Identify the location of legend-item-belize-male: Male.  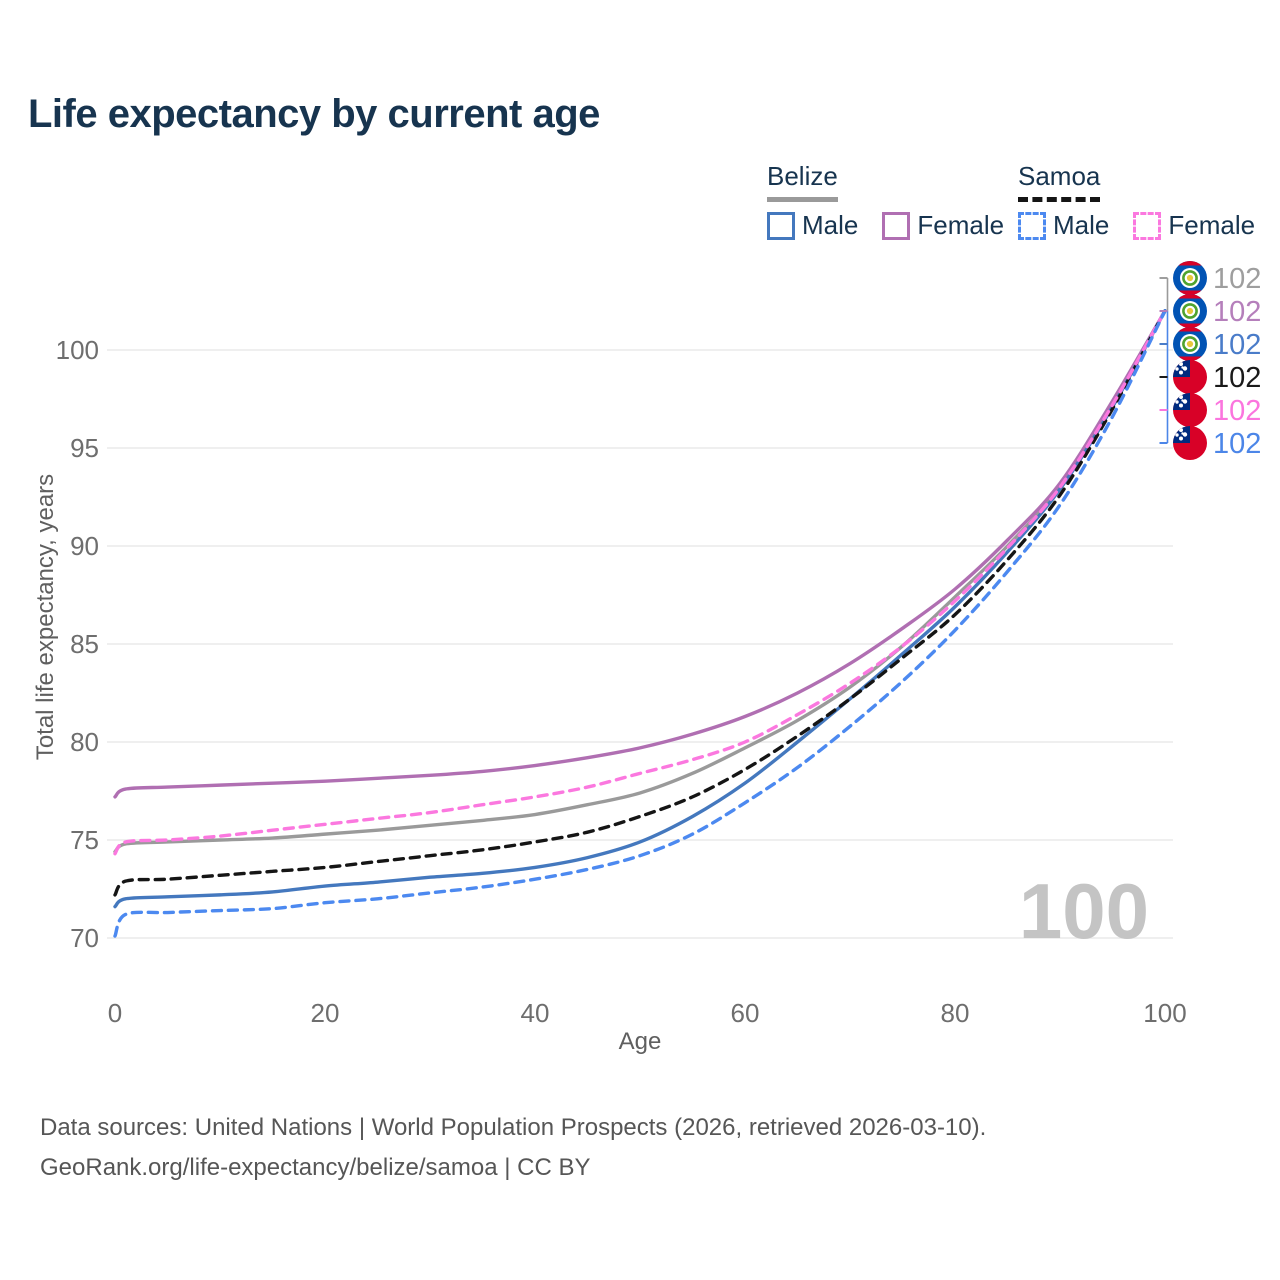
(812, 225).